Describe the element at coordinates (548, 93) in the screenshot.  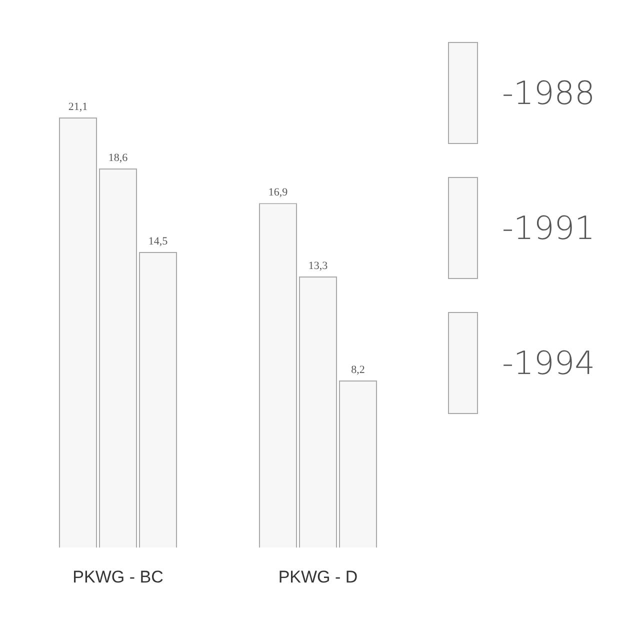
I see `text: -1988` at that location.